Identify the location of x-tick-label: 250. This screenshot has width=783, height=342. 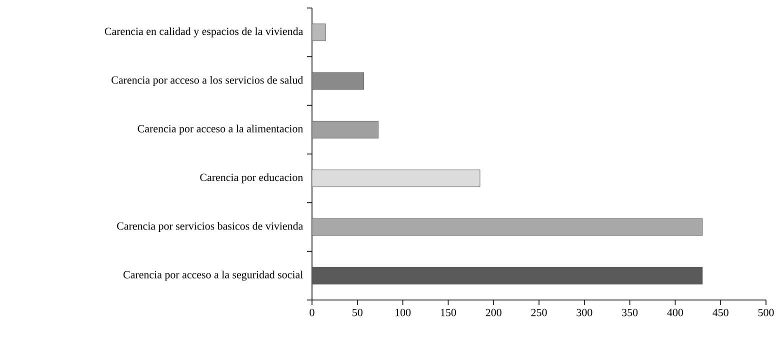
(539, 312).